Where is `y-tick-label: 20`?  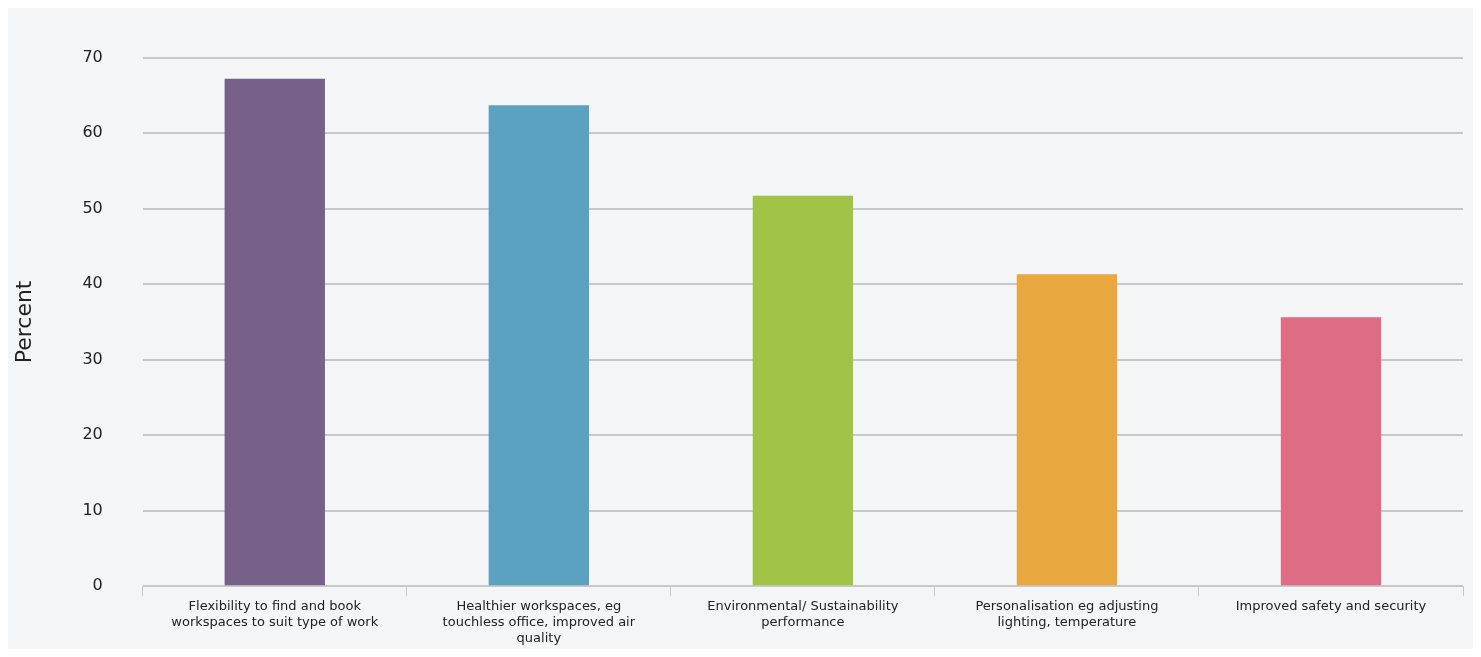 y-tick-label: 20 is located at coordinates (92, 434).